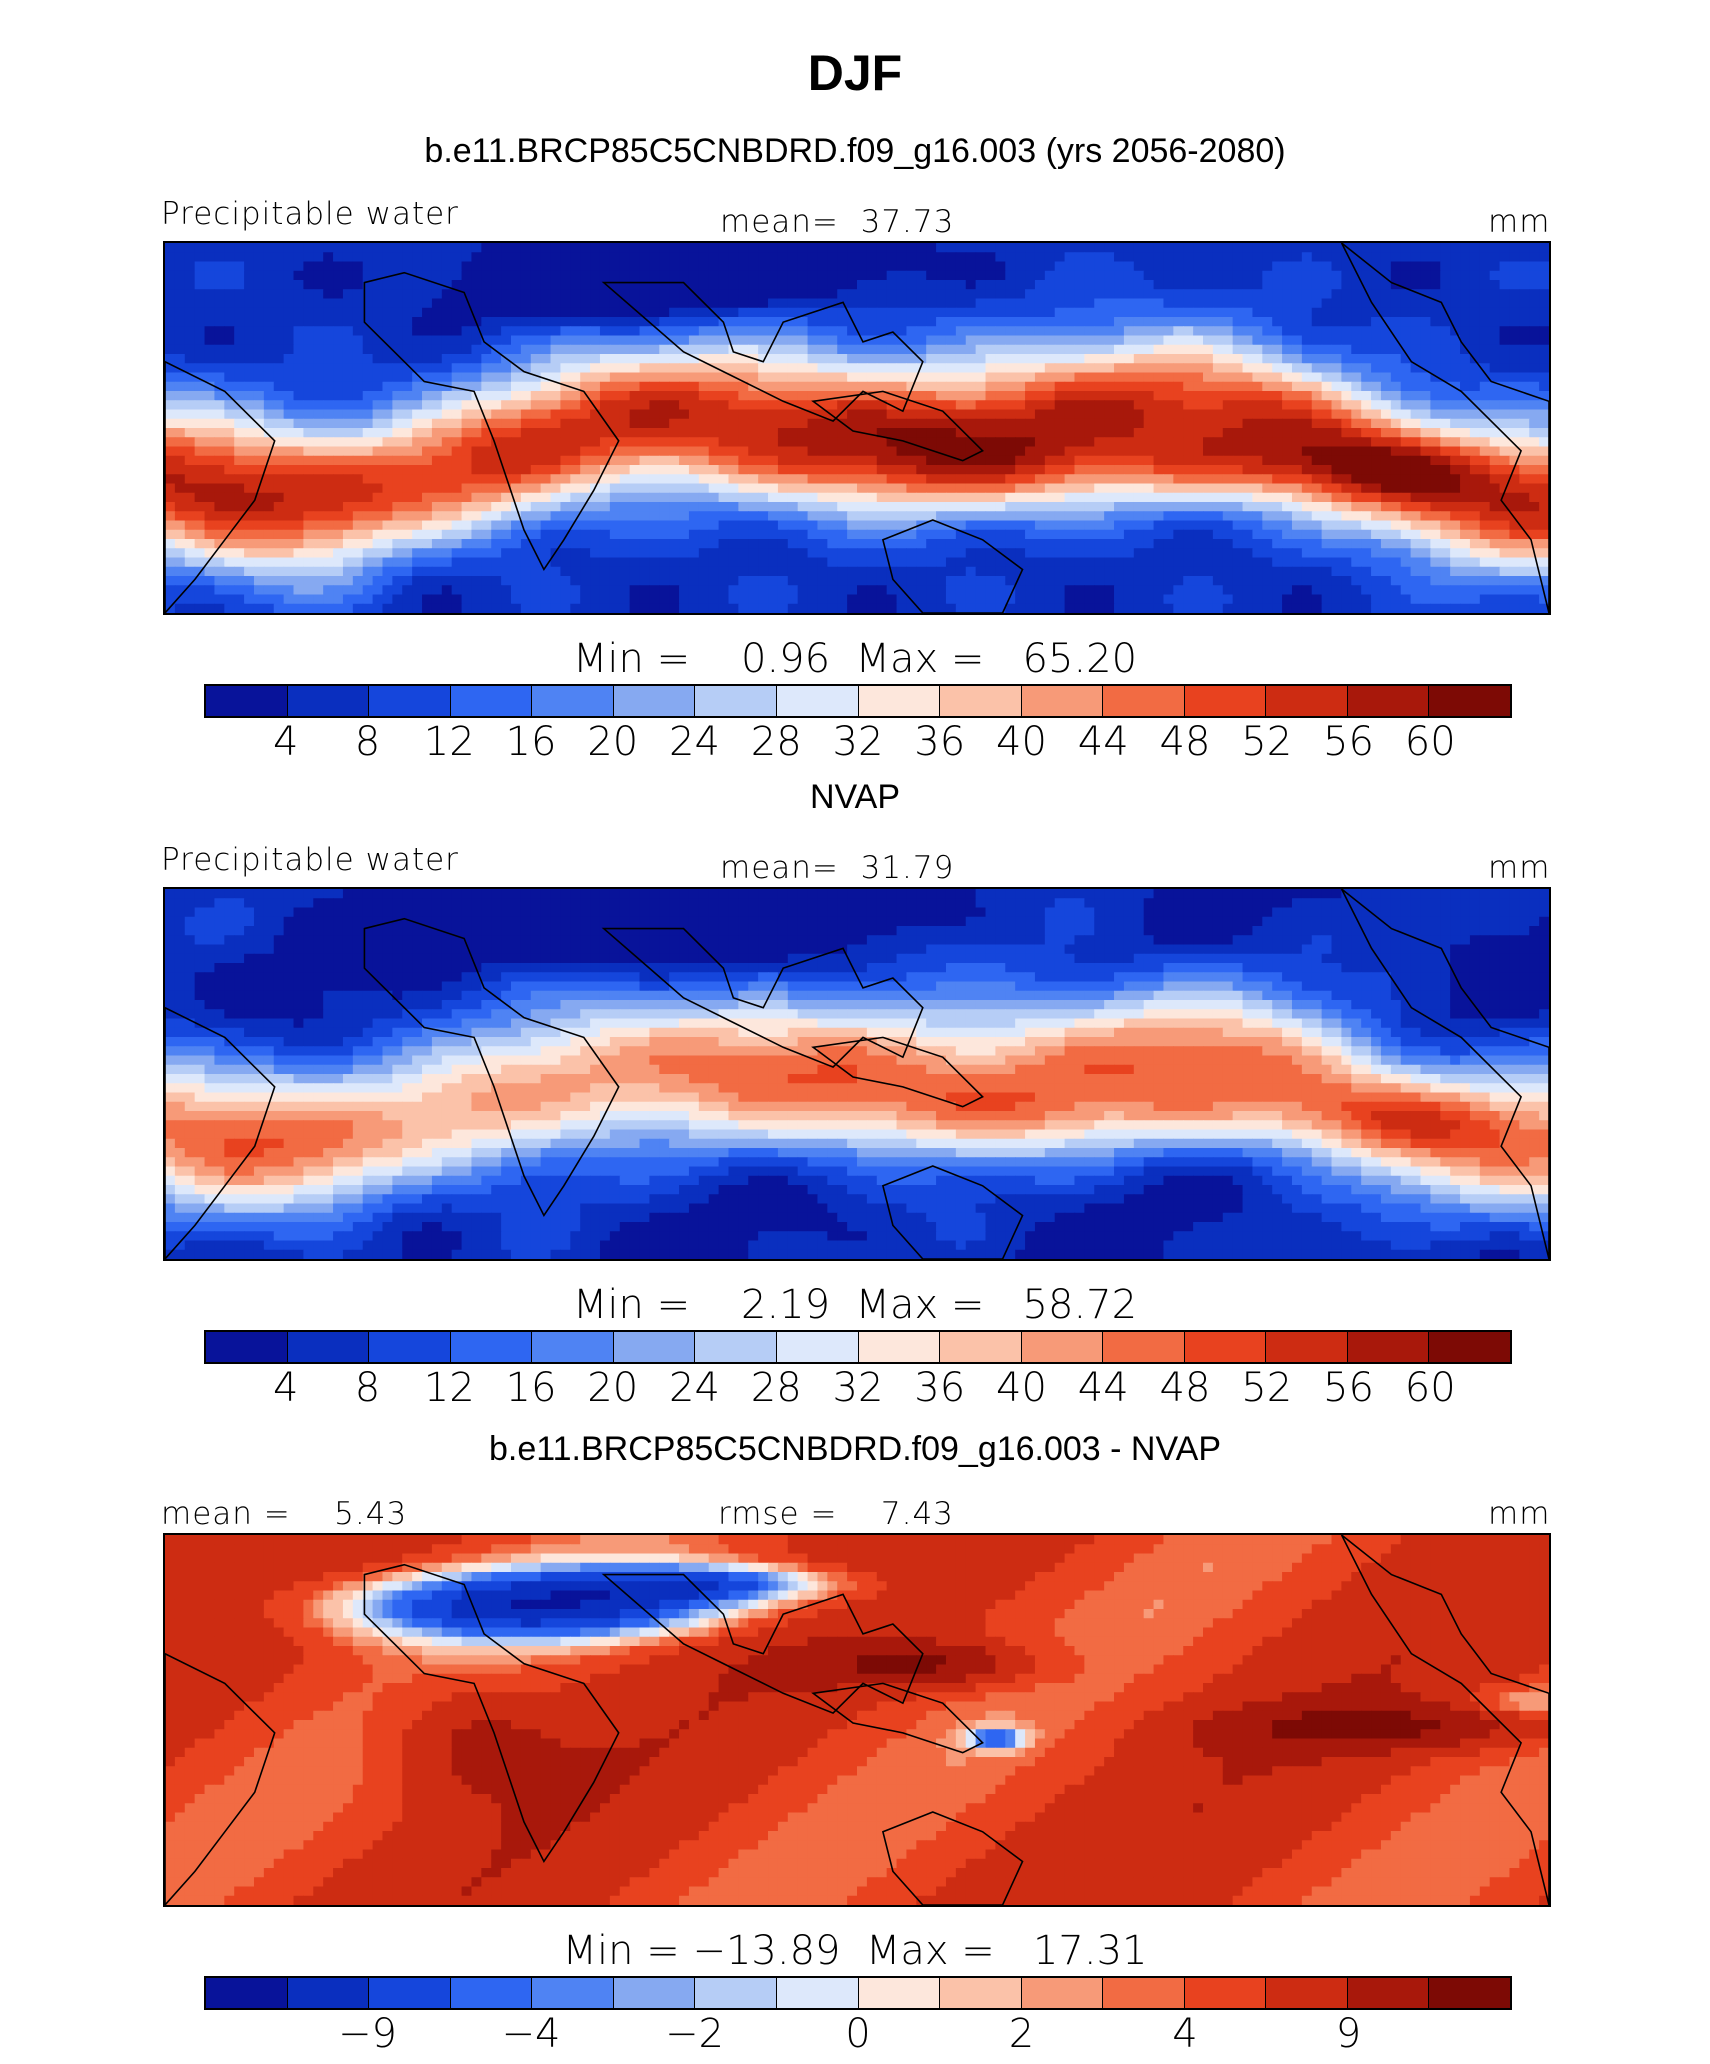 The width and height of the screenshot is (1710, 2064). What do you see at coordinates (837, 222) in the screenshot?
I see `panel-1-mean-label: mean= 37.73` at bounding box center [837, 222].